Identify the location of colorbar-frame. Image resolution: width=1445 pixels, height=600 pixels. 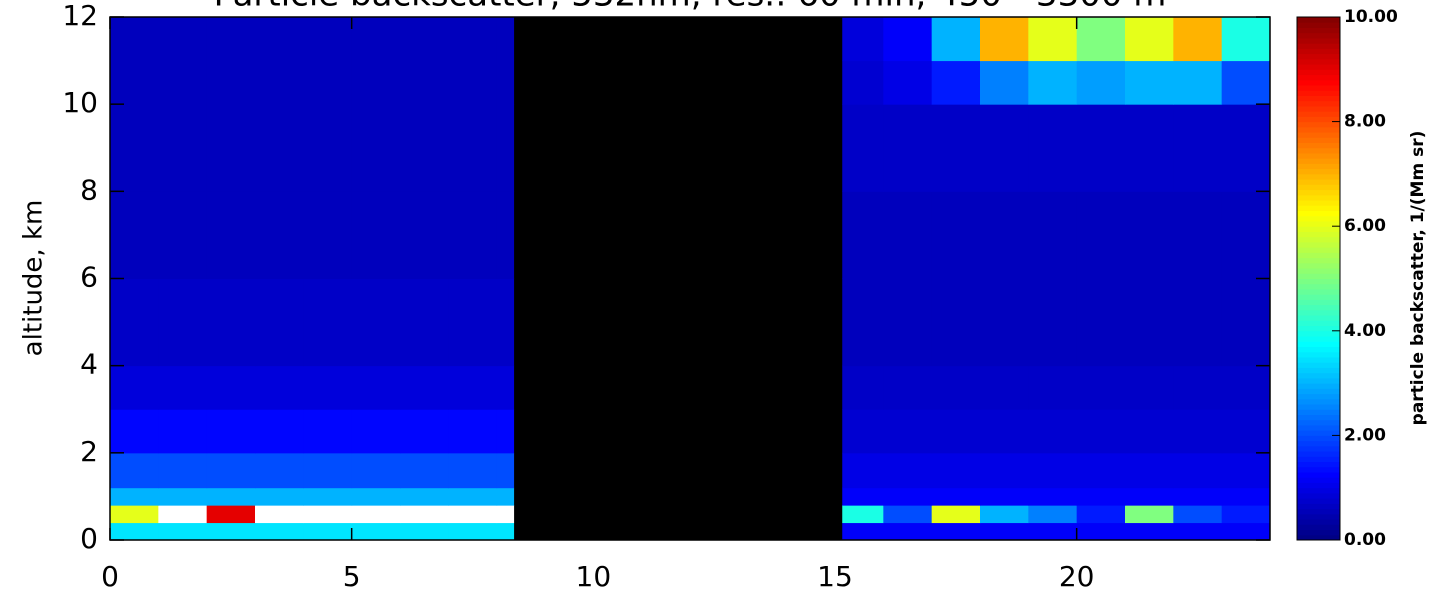
(1318, 278).